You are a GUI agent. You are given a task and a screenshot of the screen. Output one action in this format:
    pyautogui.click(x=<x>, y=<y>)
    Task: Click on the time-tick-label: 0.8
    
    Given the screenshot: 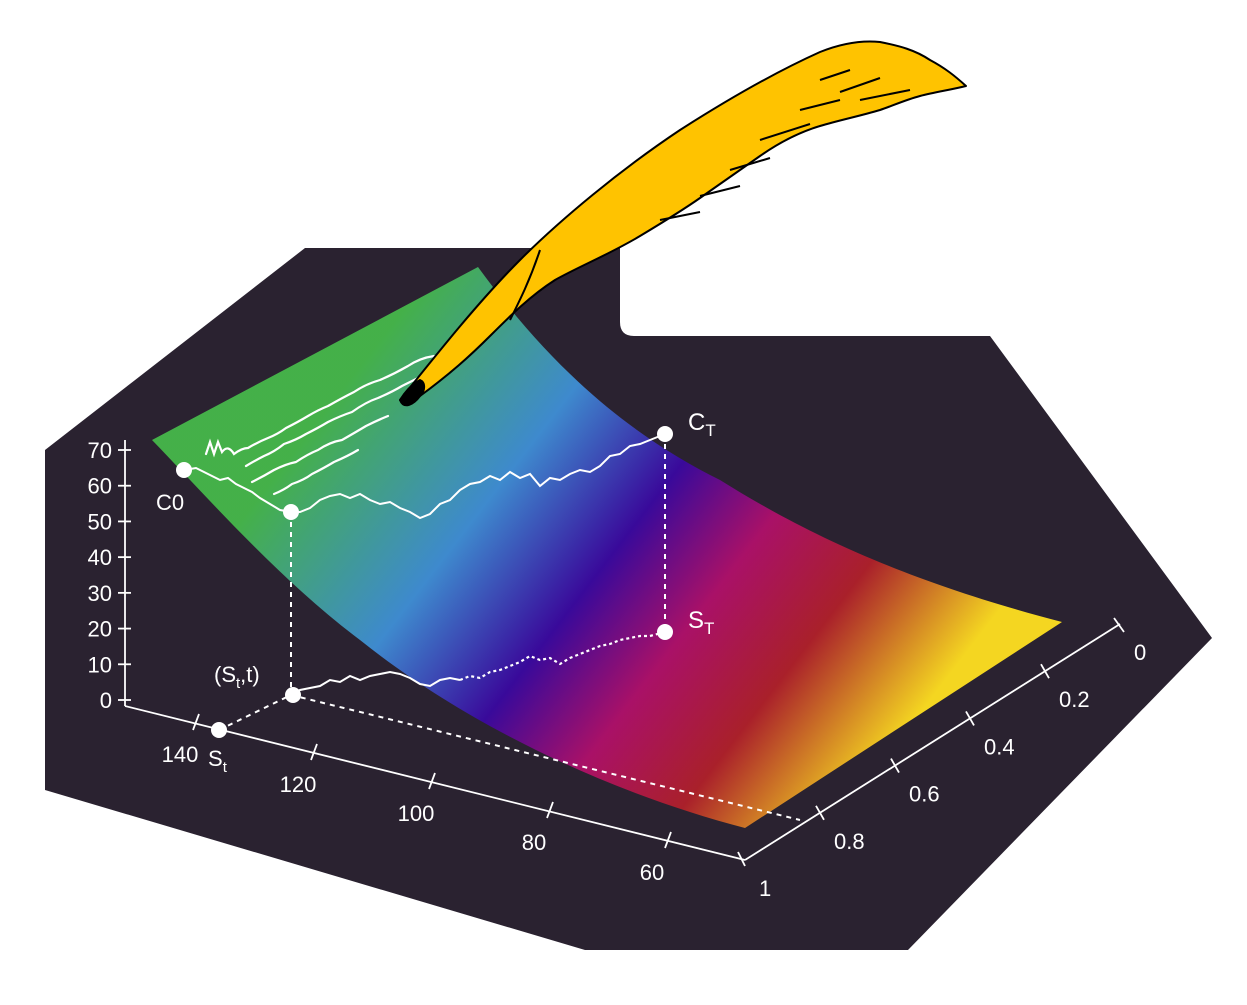 What is the action you would take?
    pyautogui.click(x=849, y=841)
    